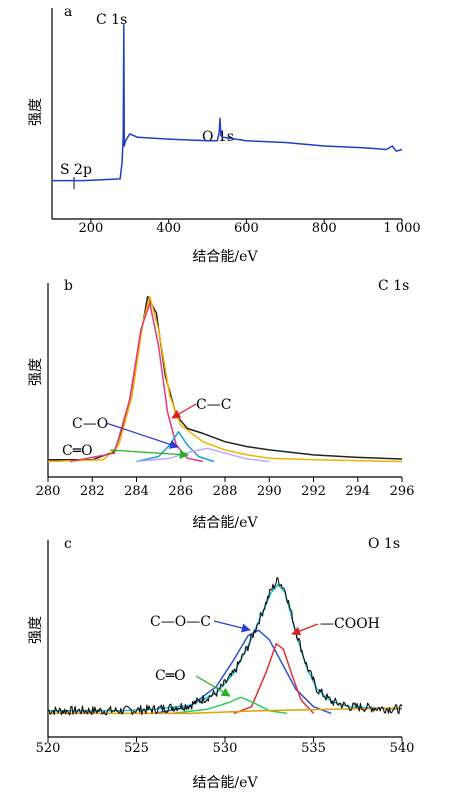  What do you see at coordinates (324, 228) in the screenshot?
I see `x-tick-label: 800` at bounding box center [324, 228].